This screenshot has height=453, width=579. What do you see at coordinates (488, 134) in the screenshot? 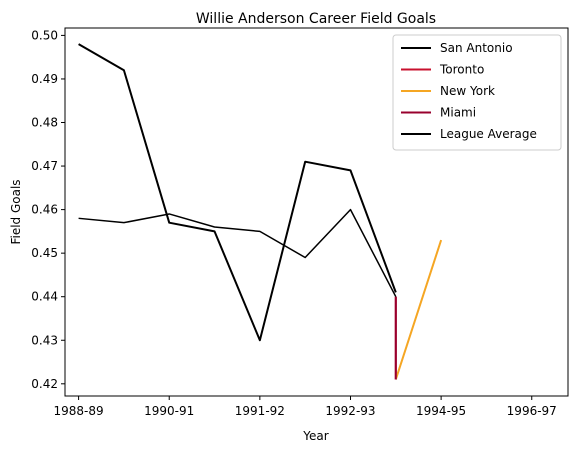
I see `legend-label-league-average: League Average` at bounding box center [488, 134].